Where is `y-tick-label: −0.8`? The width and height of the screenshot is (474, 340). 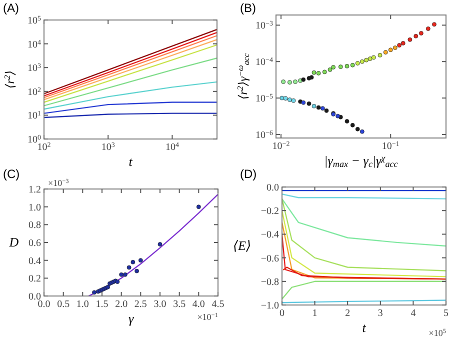
y-tick-label: −0.8 is located at coordinates (269, 282).